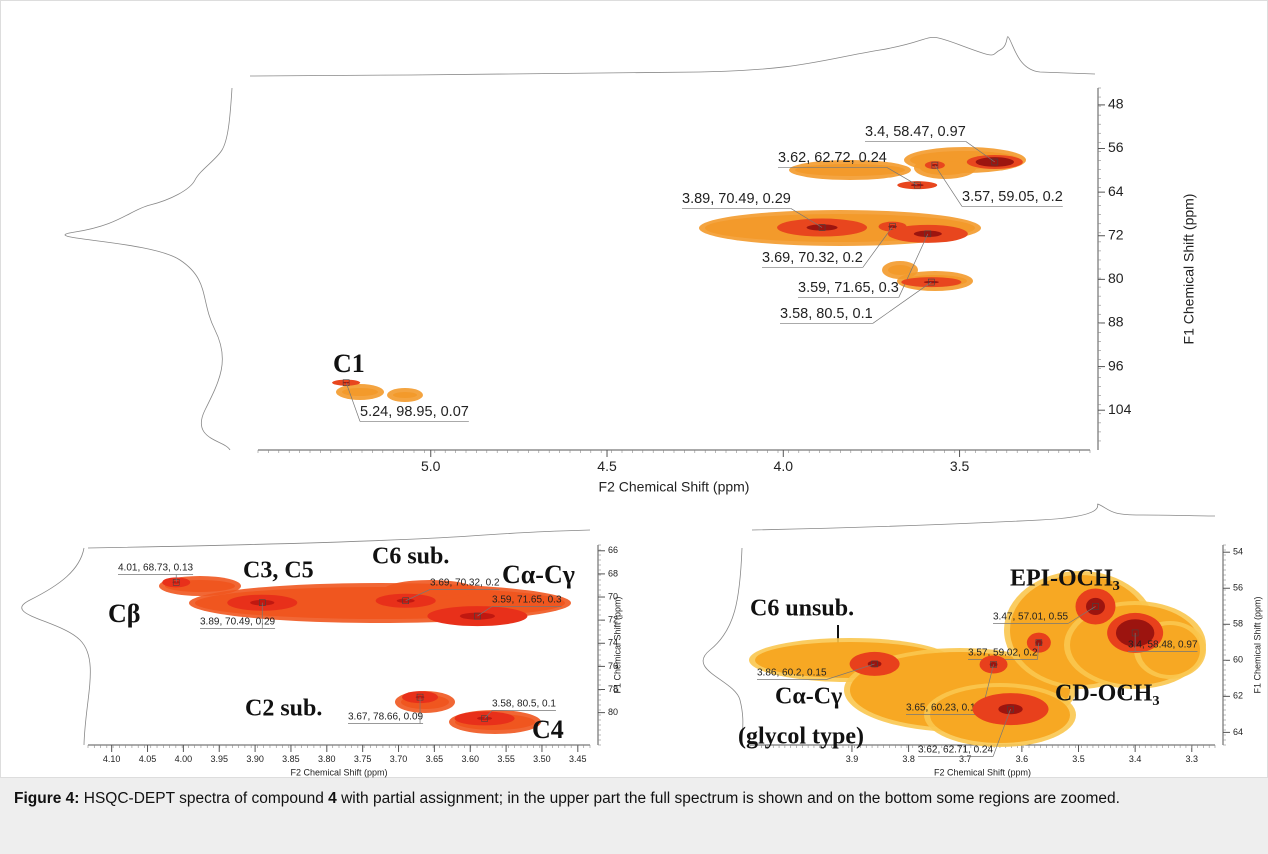 This screenshot has width=1268, height=854. Describe the element at coordinates (1120, 409) in the screenshot. I see `y-tick-label: 104` at that location.